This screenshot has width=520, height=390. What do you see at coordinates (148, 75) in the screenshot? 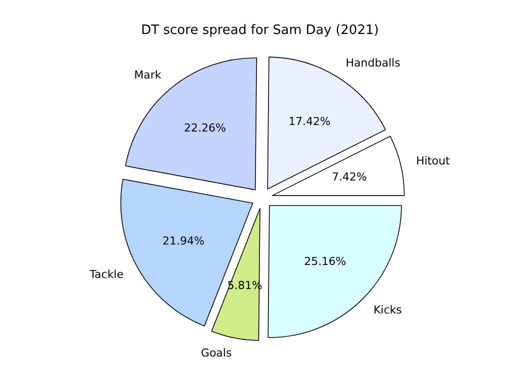
I see `slice-label: Mark` at bounding box center [148, 75].